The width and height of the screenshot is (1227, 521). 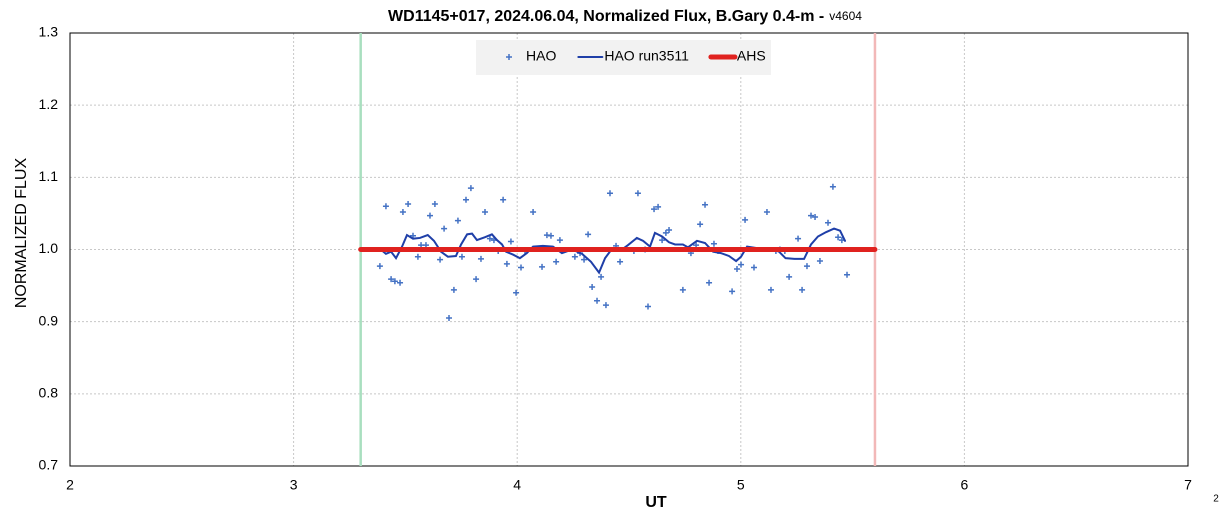 I want to click on y-axis-label: NORMALIZED FLUX, so click(x=21, y=233).